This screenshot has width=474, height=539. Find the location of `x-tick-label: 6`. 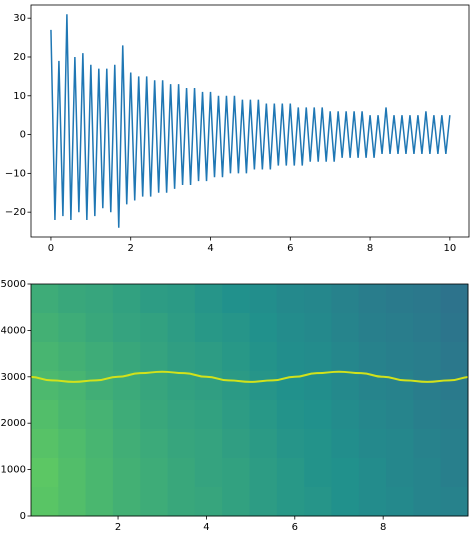

x-tick-label: 6 is located at coordinates (295, 527).